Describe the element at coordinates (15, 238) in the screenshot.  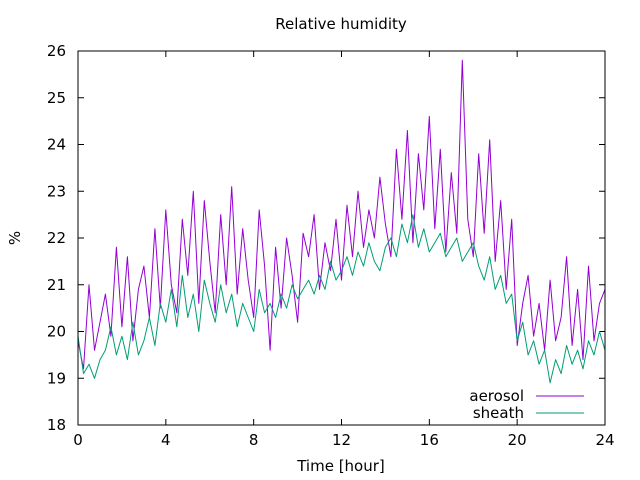
I see `y-axis-label: %` at that location.